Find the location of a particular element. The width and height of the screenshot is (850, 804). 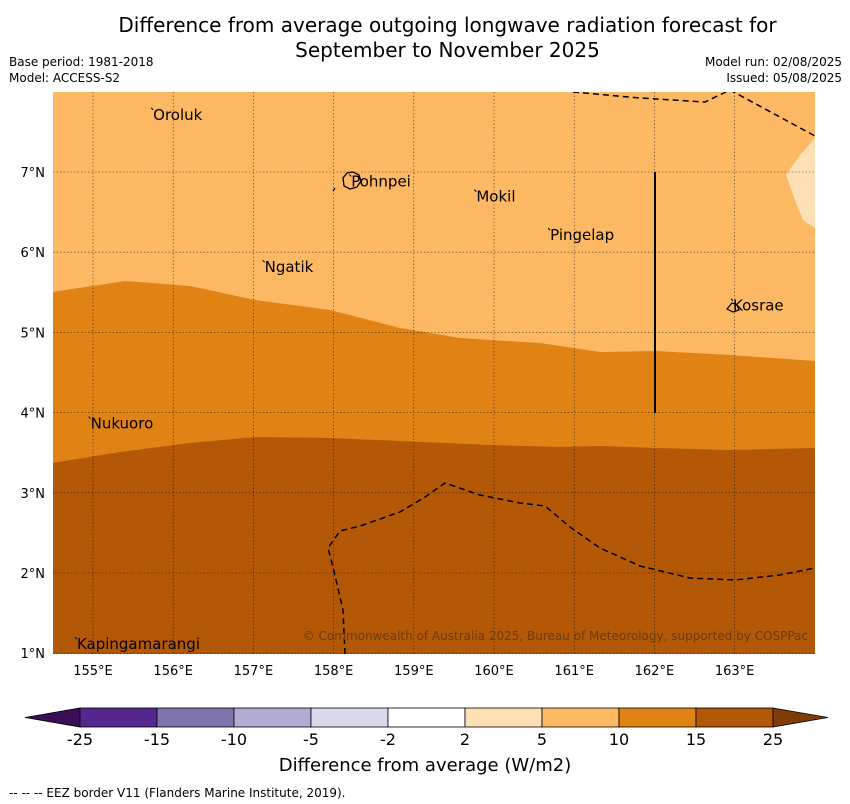

colorbar-tick-label: -10 is located at coordinates (234, 739).